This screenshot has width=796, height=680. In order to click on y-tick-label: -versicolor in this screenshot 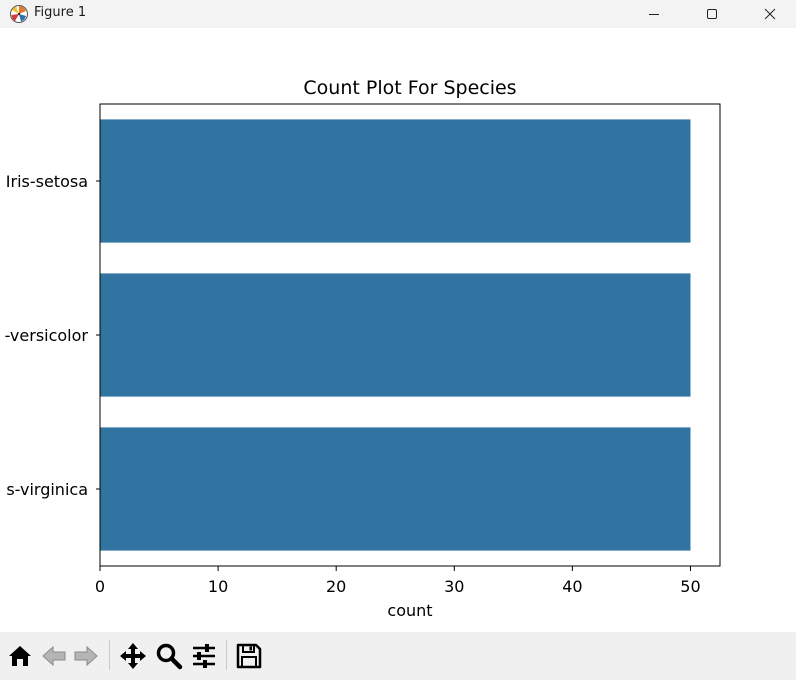, I will do `click(47, 335)`.